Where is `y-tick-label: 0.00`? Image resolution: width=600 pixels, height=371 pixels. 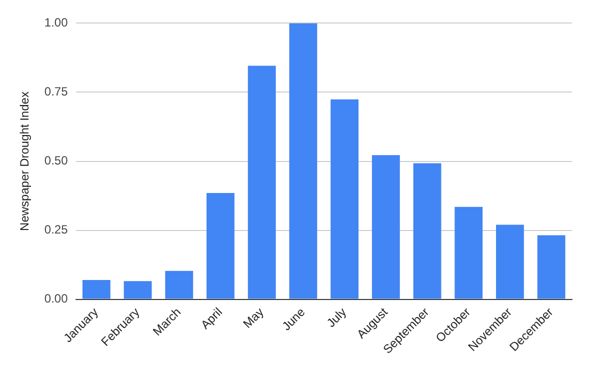 y-tick-label: 0.00 is located at coordinates (56, 299).